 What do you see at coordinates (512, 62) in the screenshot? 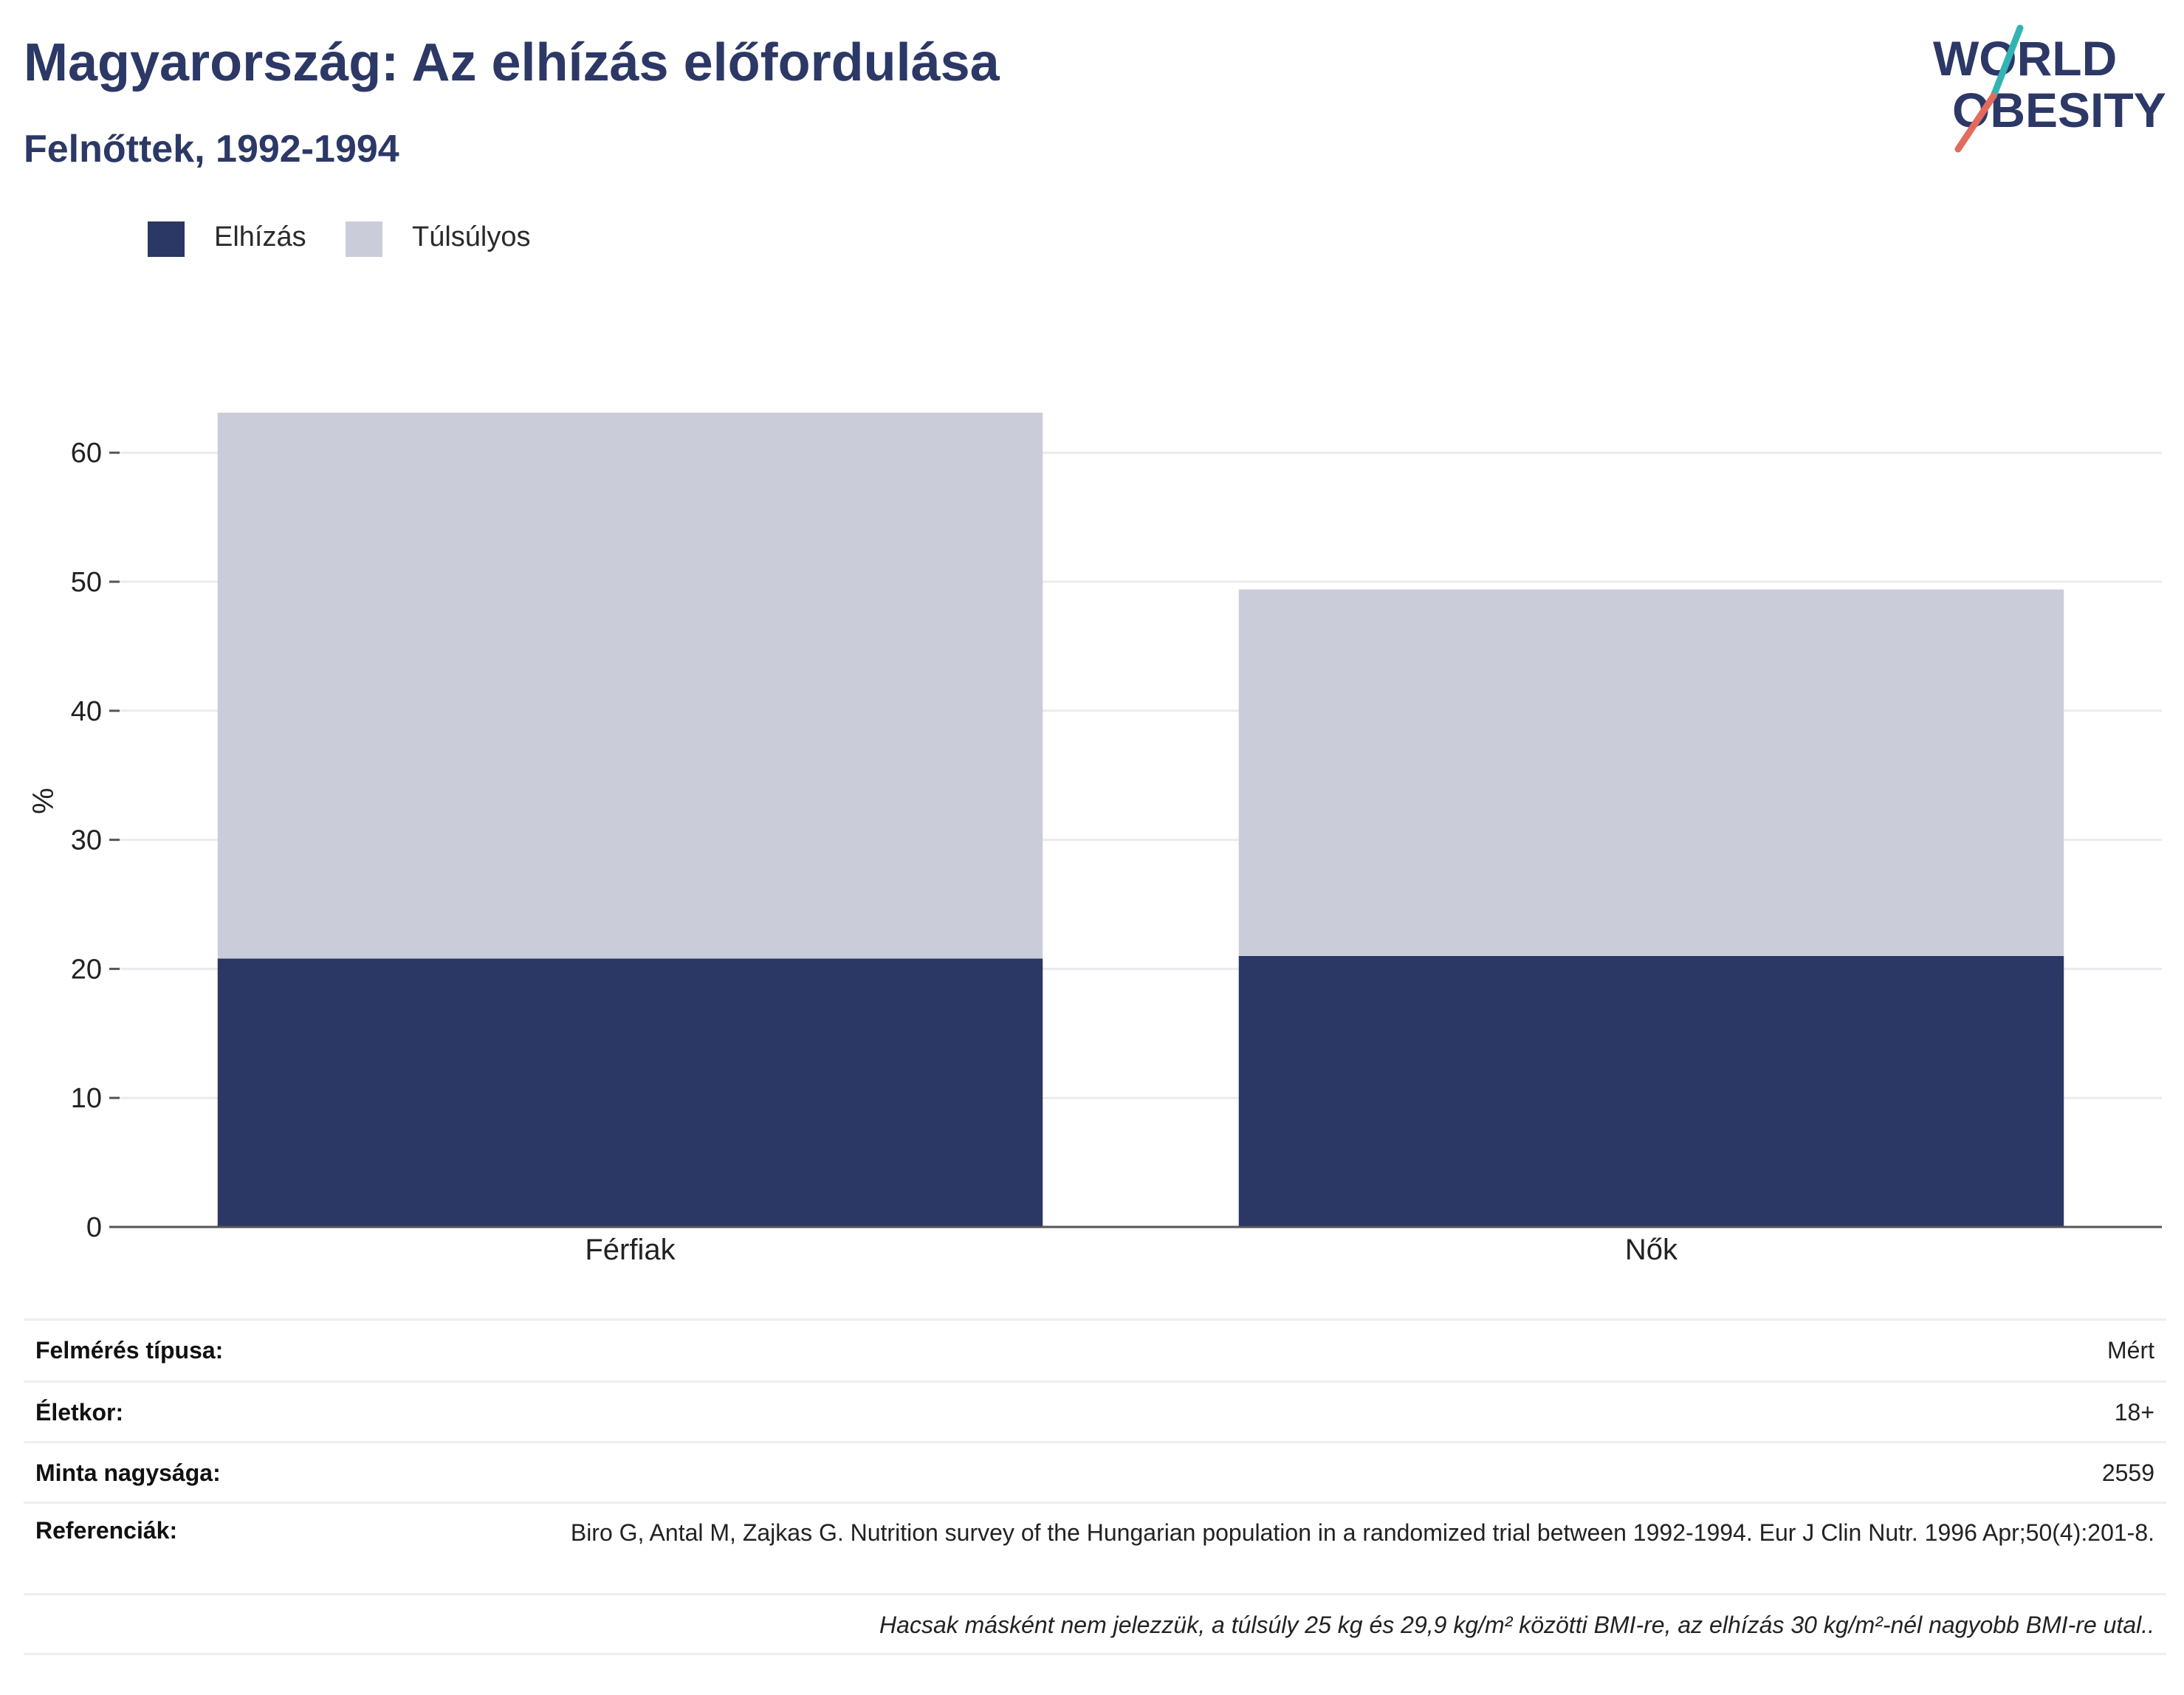
I see `chart-title: Magyarország: Az elhízás előfordulása` at bounding box center [512, 62].